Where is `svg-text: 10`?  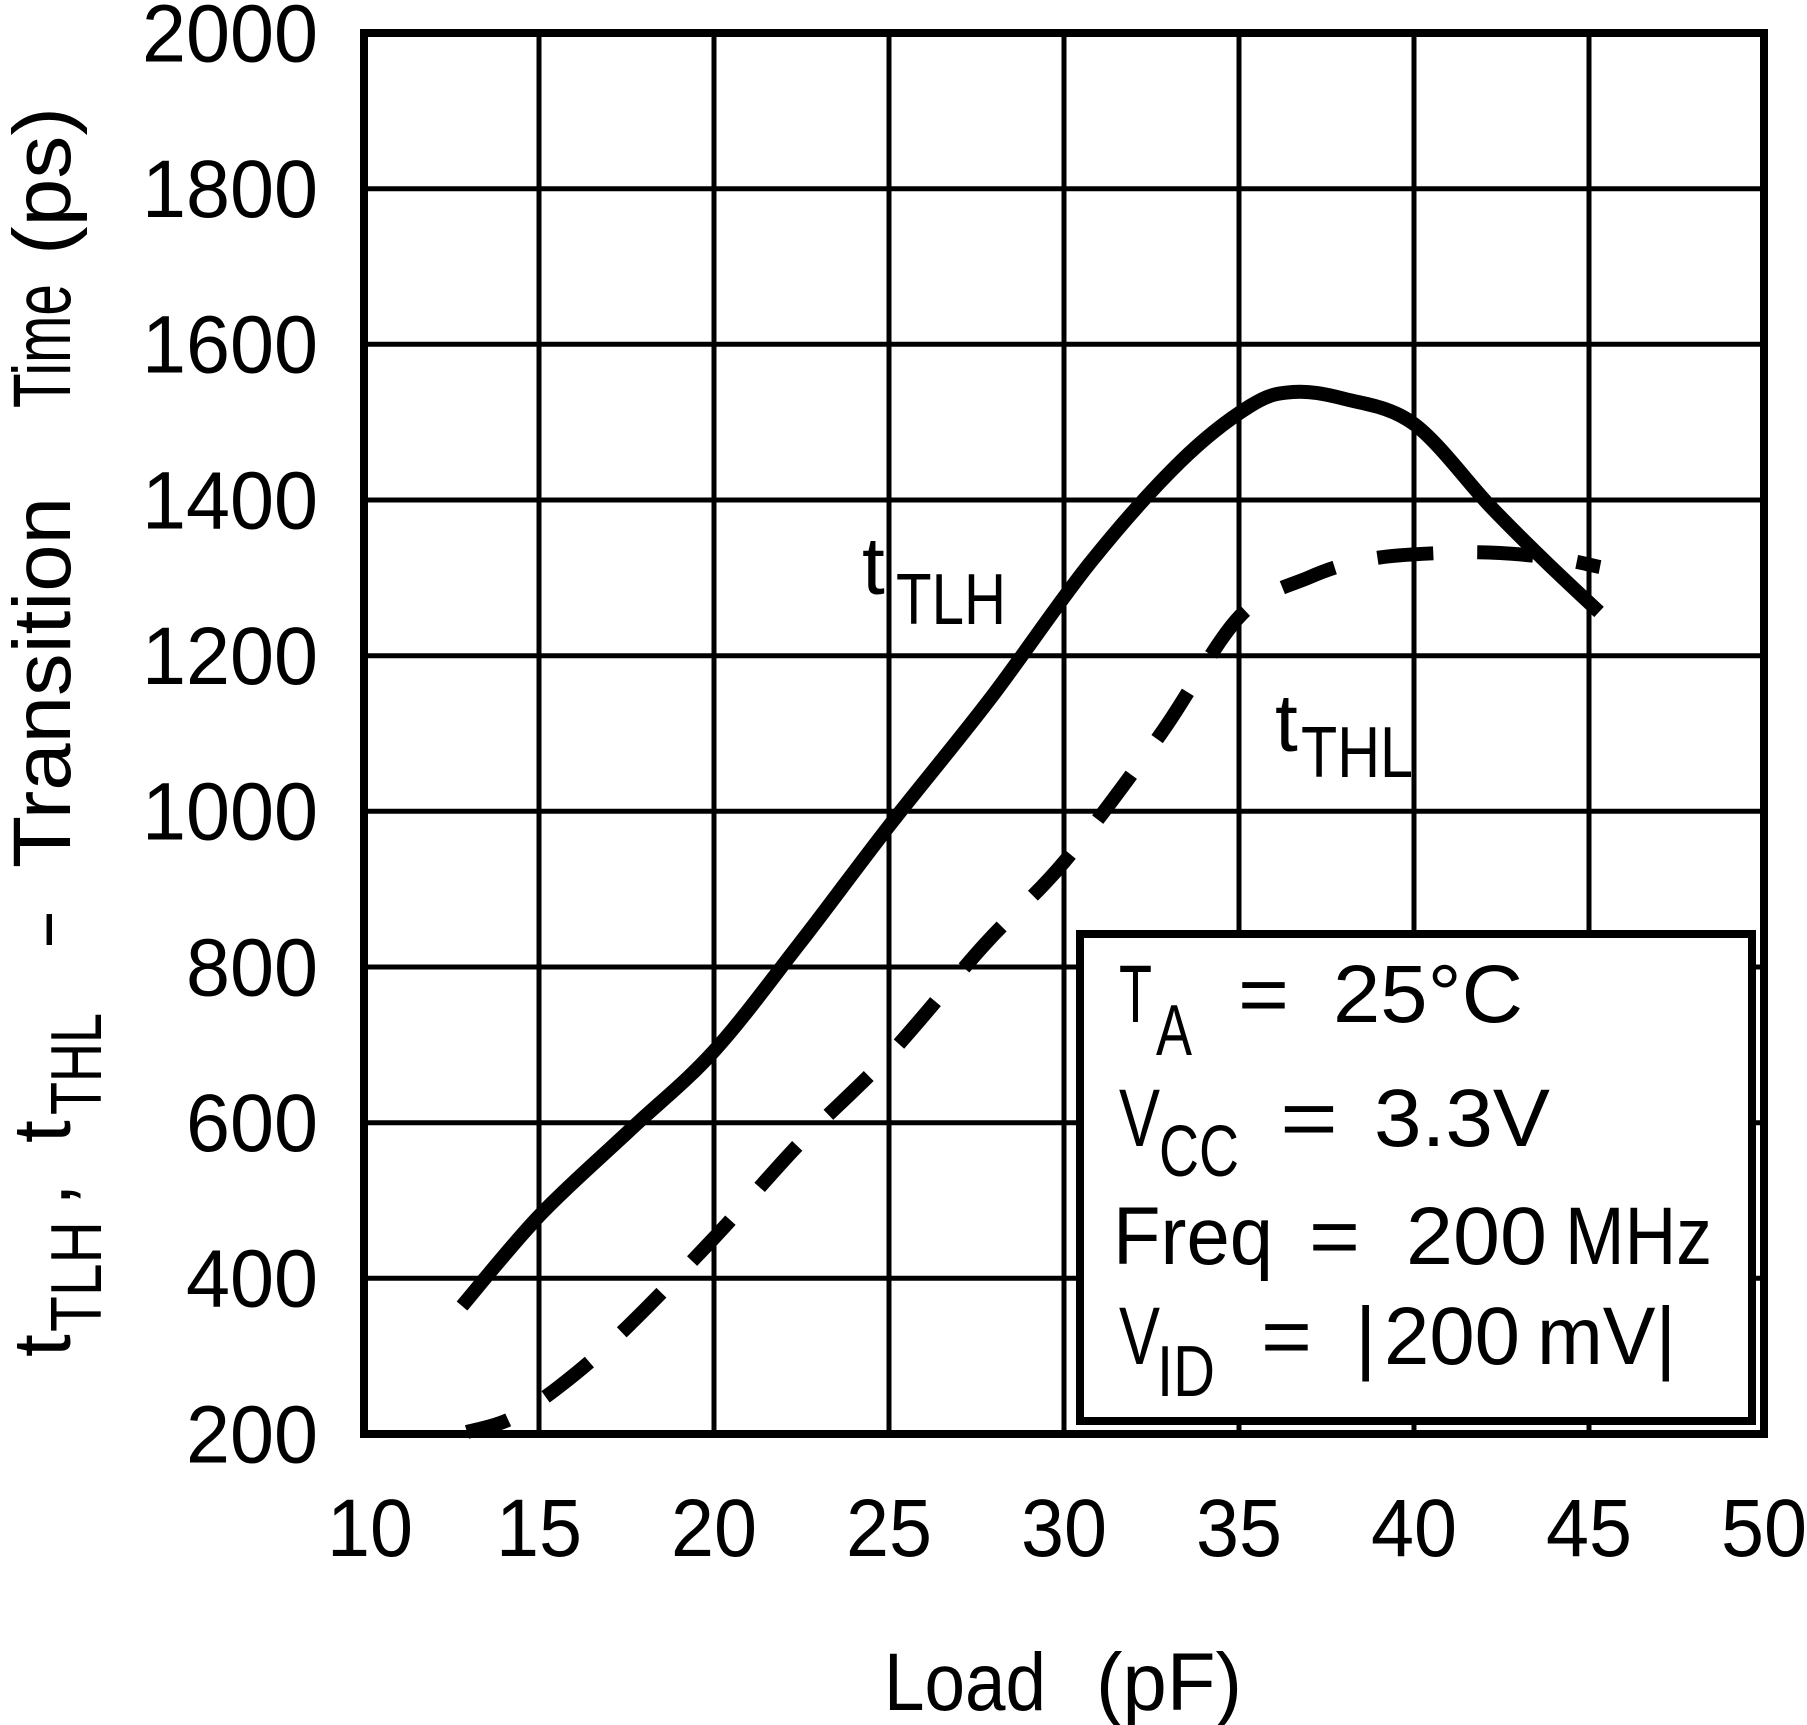
svg-text: 10 is located at coordinates (370, 1528).